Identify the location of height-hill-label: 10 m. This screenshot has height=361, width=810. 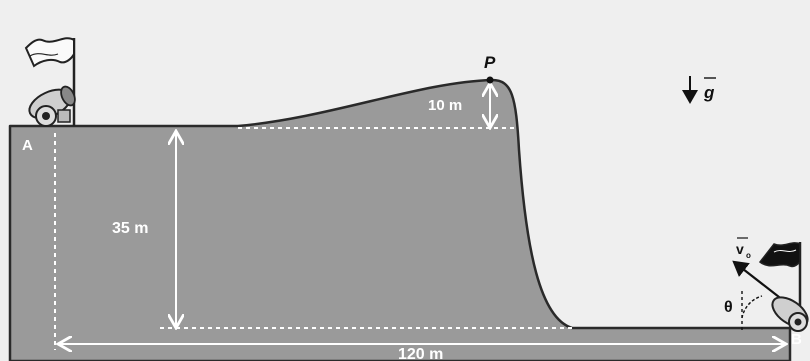
(445, 105).